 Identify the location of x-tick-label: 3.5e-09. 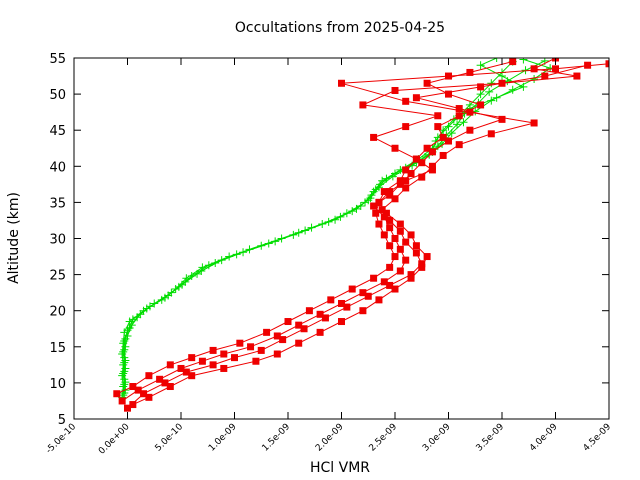
(491, 438).